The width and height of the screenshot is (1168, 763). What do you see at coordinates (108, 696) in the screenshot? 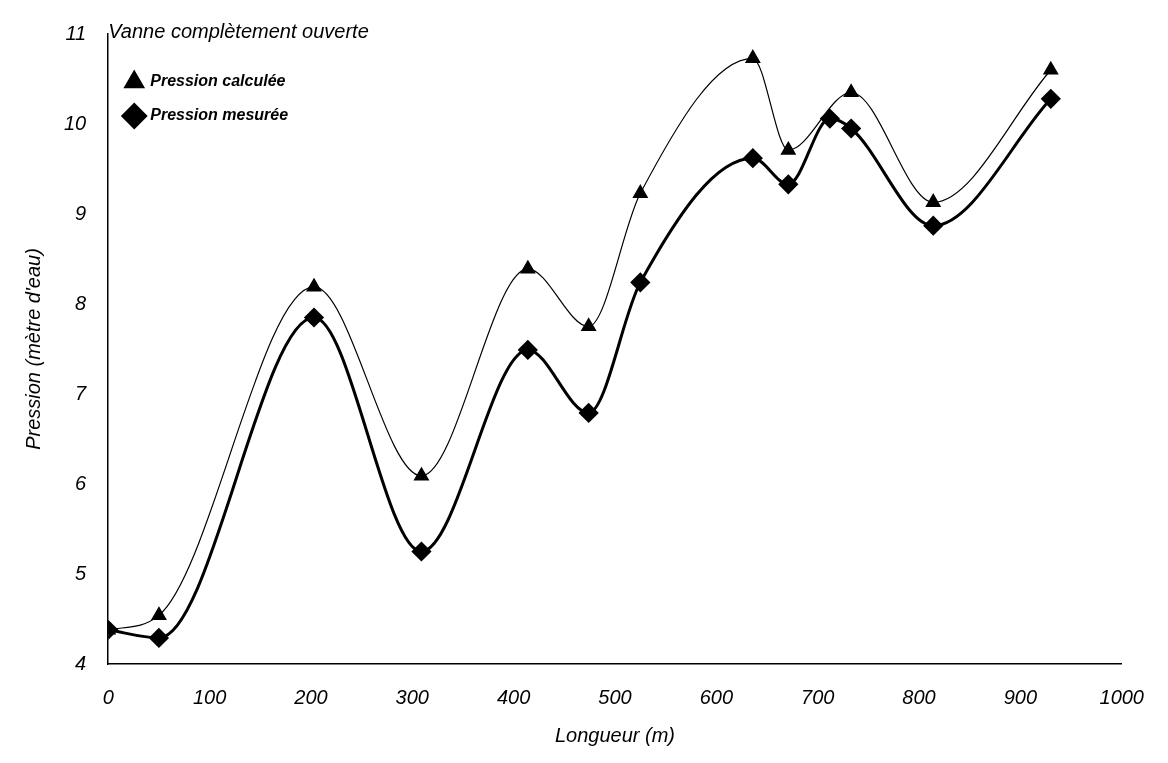
I see `x-tick-label: 0` at bounding box center [108, 696].